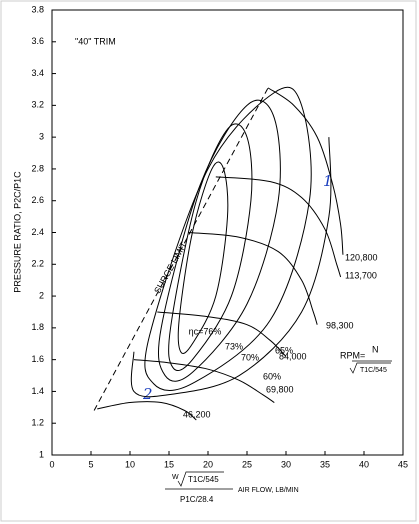  What do you see at coordinates (37, 391) in the screenshot?
I see `y-tick-label: 1.4` at bounding box center [37, 391].